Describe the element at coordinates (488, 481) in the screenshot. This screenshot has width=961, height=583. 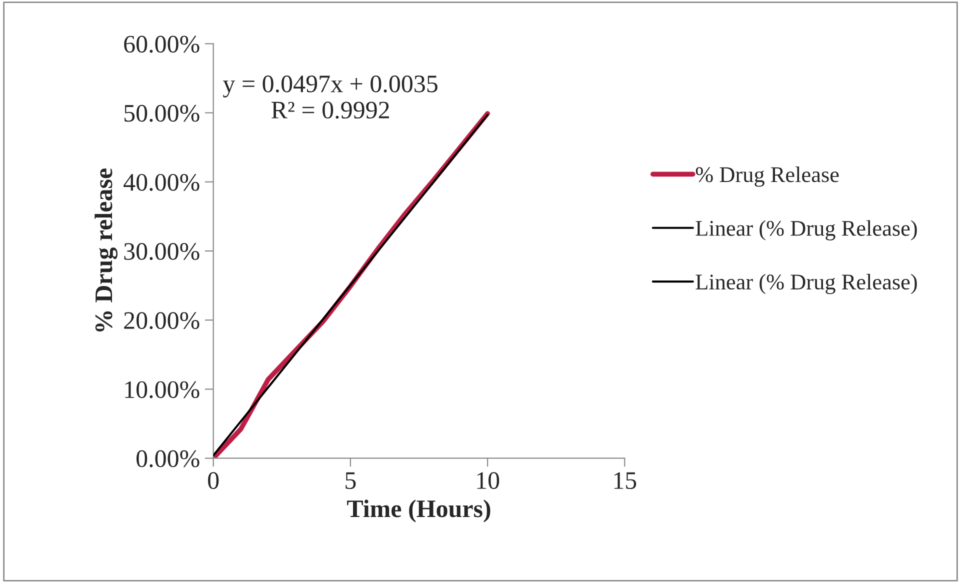
I see `x-tick-label: 10` at that location.